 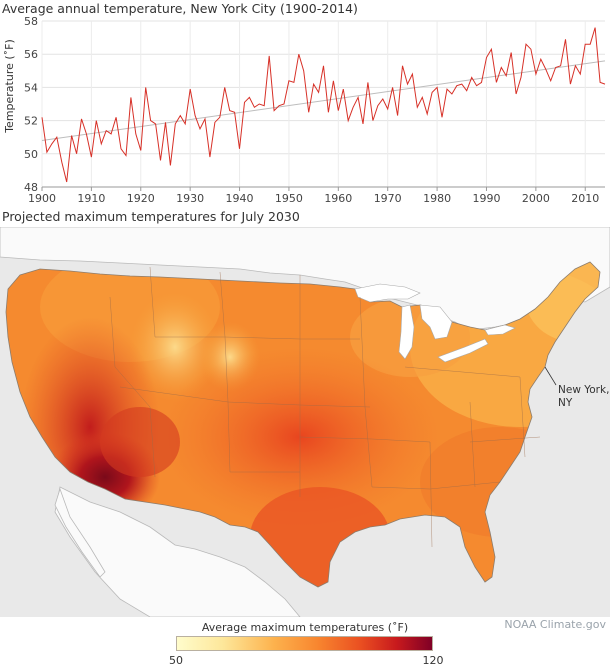 I want to click on y-tick-label: 52, so click(x=31, y=121).